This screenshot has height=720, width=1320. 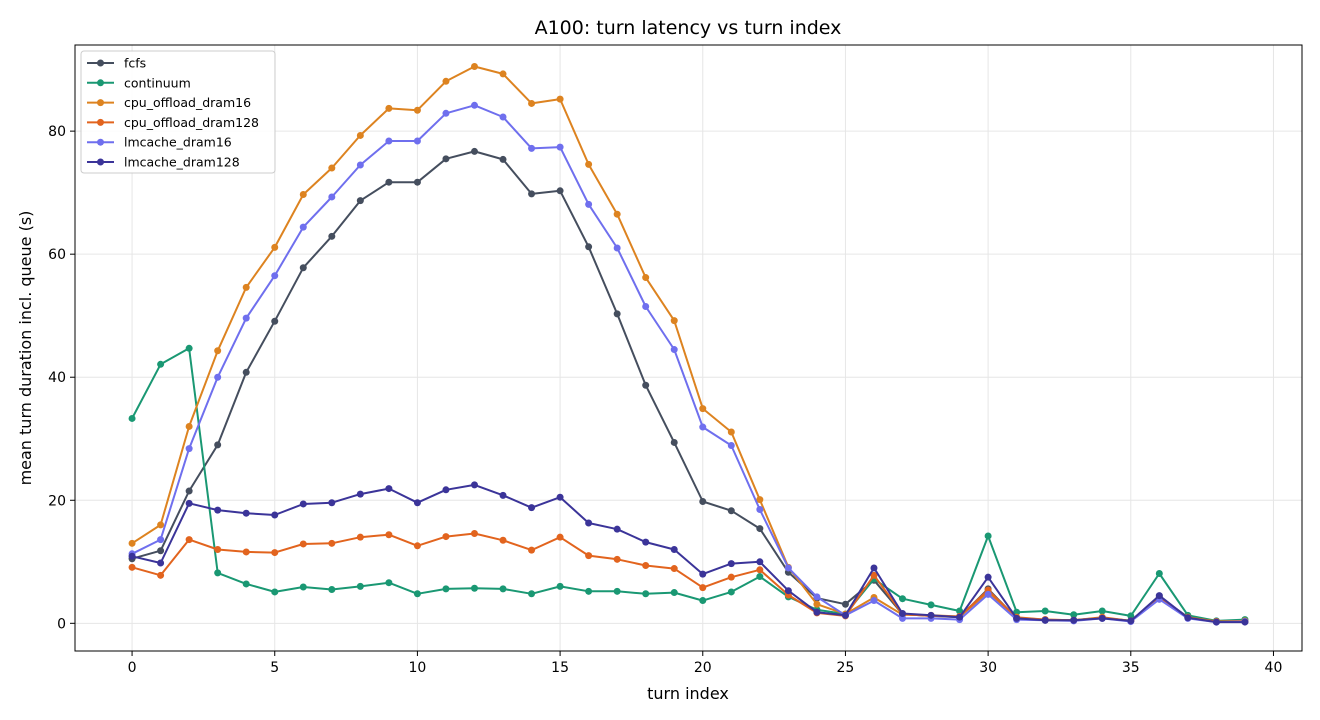 What do you see at coordinates (169, 102) in the screenshot?
I see `legend-item: cpu_offload_dram16` at bounding box center [169, 102].